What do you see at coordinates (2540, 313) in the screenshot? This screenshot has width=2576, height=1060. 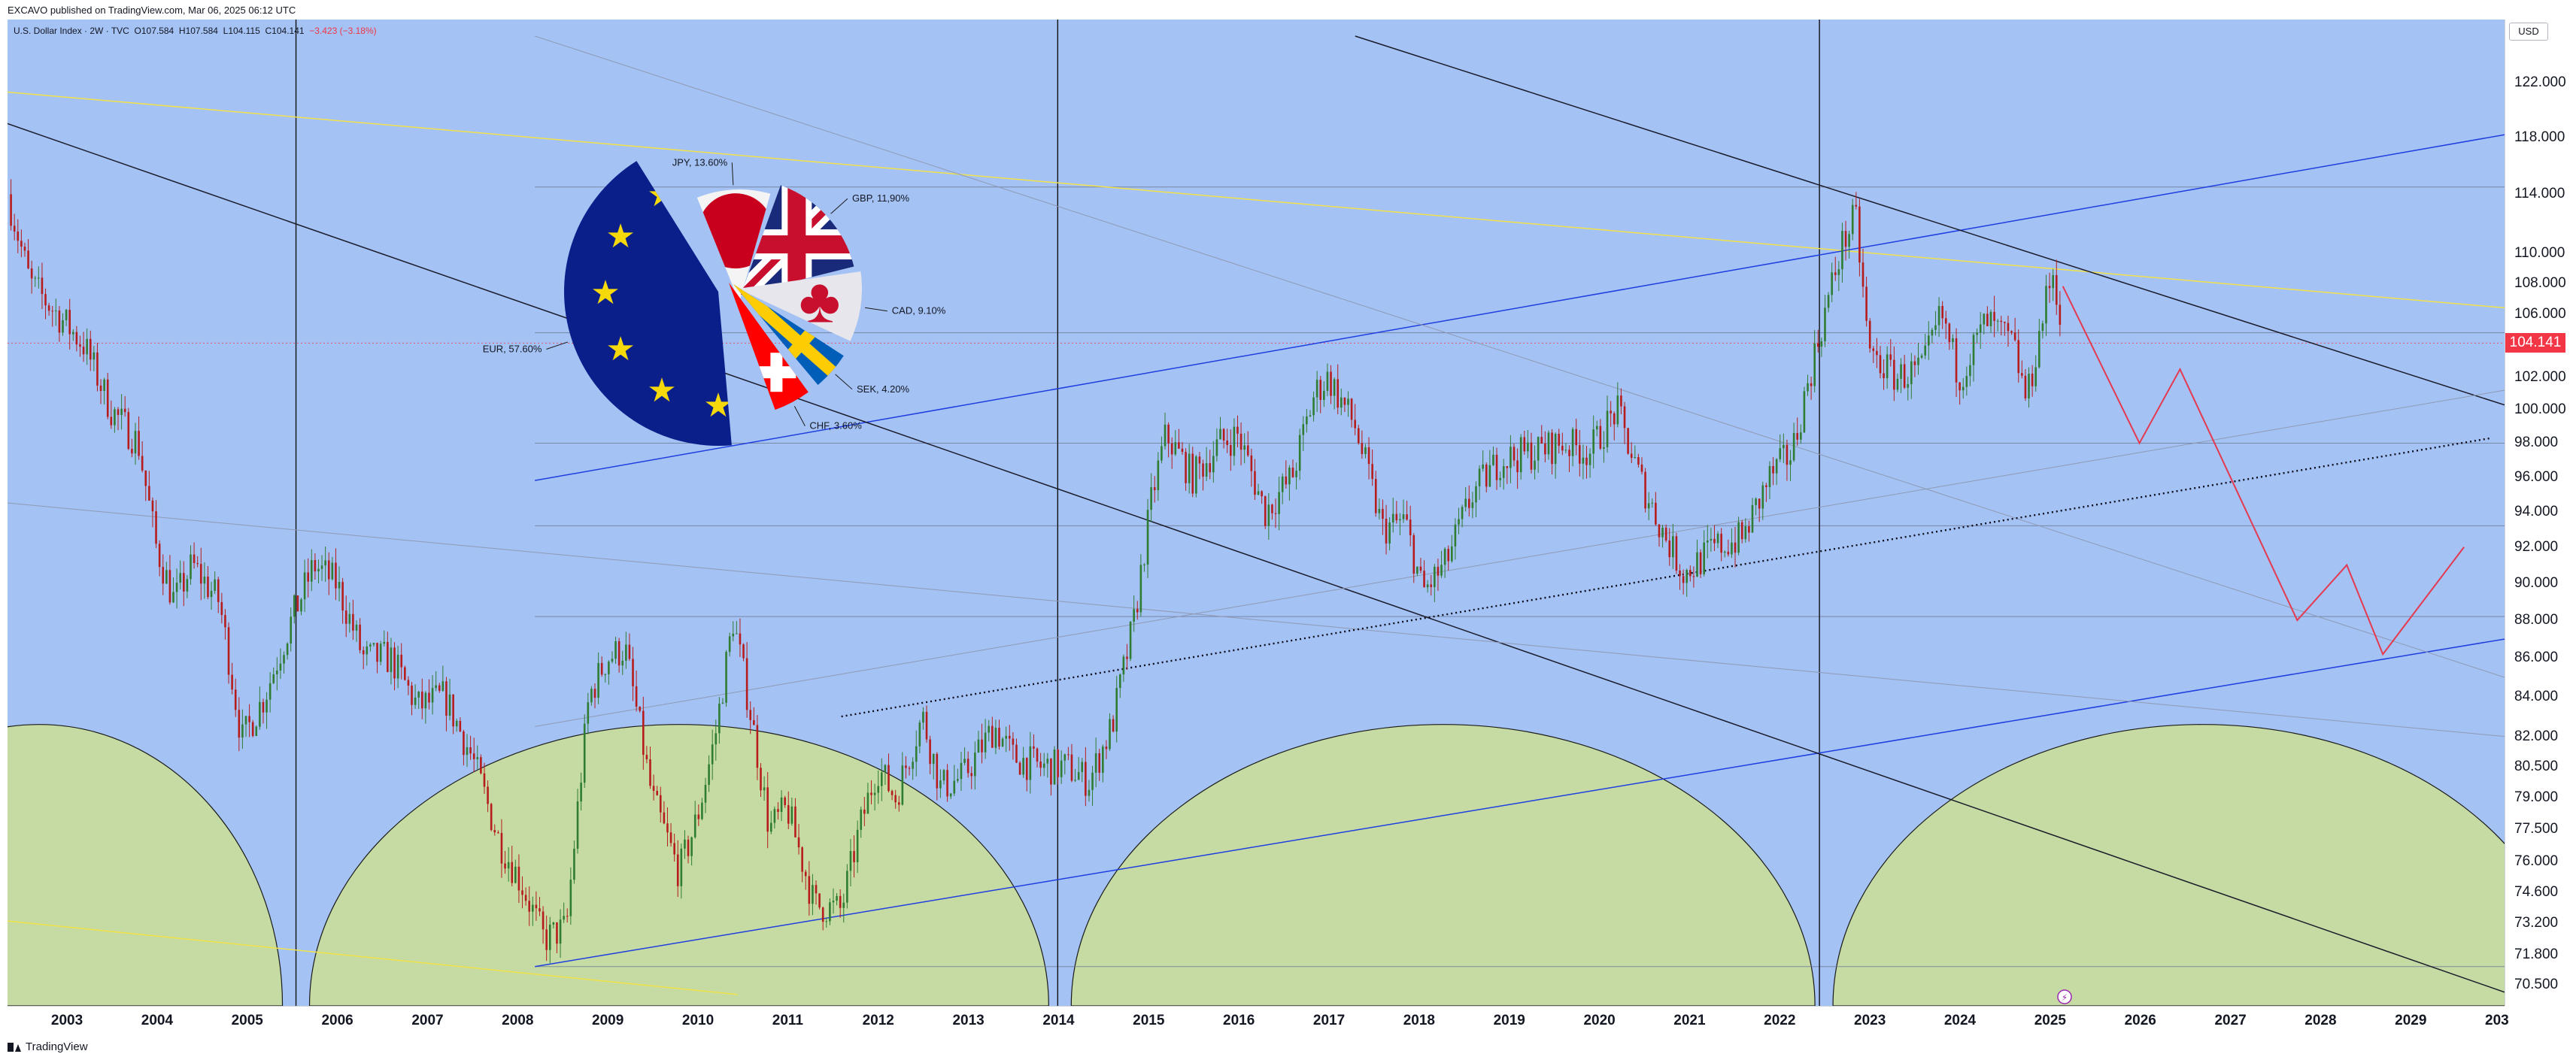 I see `price-tick-label: 106.000` at bounding box center [2540, 313].